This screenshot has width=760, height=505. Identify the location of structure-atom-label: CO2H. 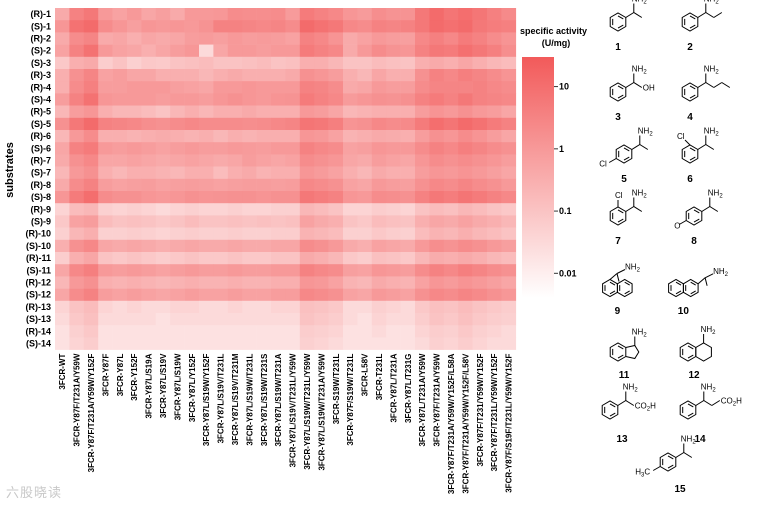
(731, 402).